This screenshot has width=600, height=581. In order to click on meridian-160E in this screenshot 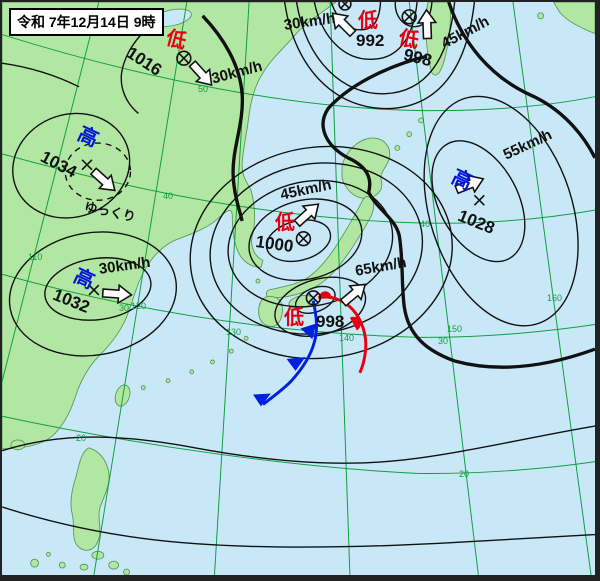, I will do `click(552, 288)`.